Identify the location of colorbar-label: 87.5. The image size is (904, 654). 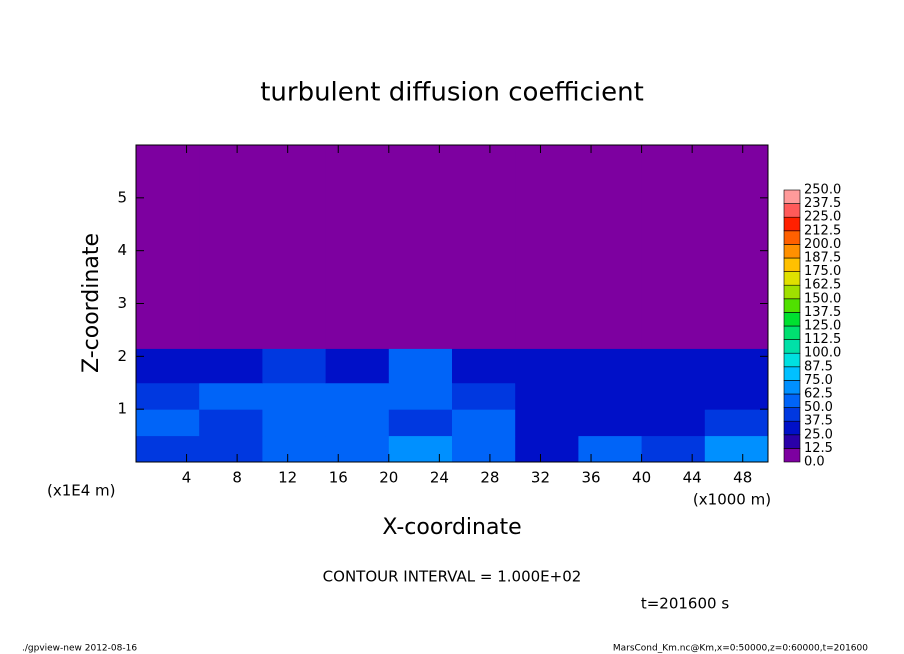
(818, 366).